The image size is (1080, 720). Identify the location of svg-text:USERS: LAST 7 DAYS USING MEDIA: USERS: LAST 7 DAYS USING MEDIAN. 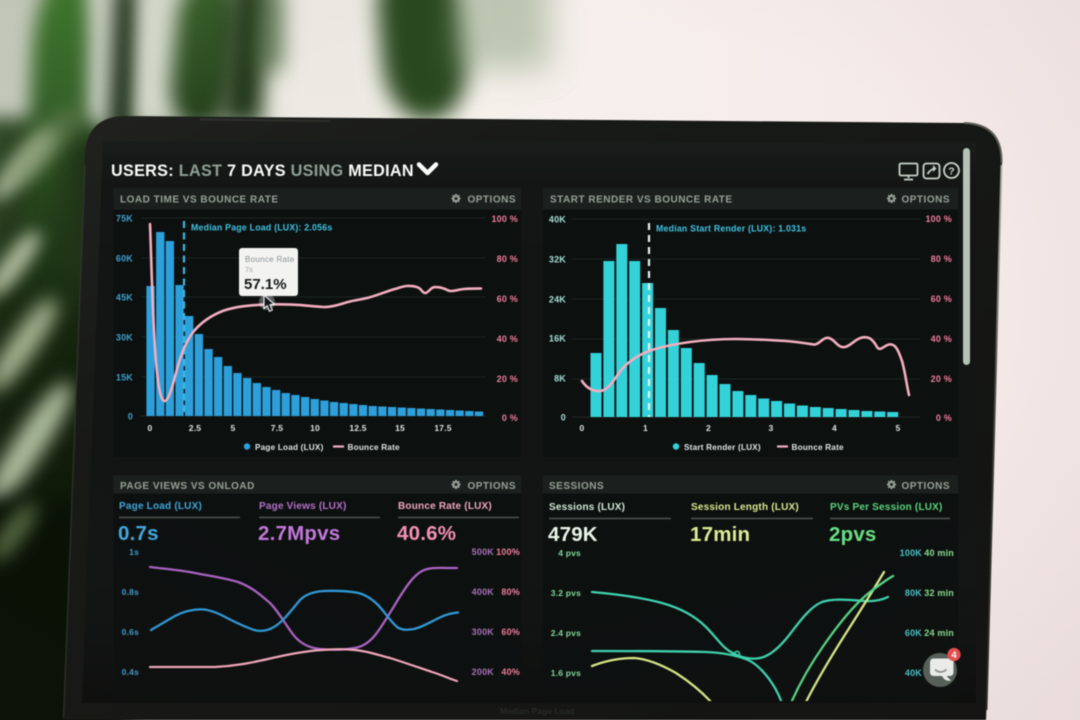
(262, 171).